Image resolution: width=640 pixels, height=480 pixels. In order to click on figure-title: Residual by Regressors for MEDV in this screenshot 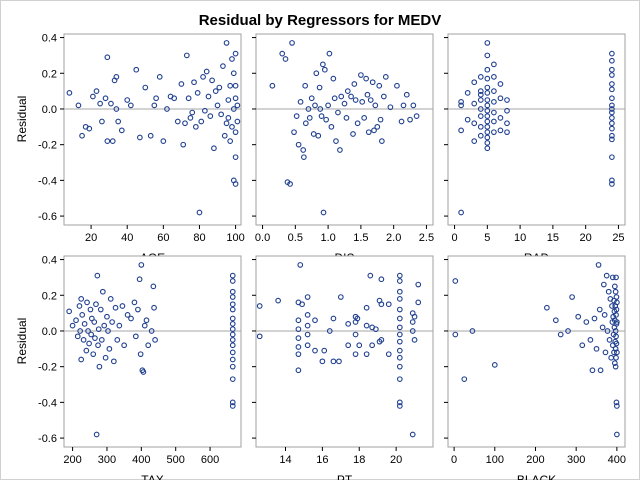, I will do `click(320, 20)`.